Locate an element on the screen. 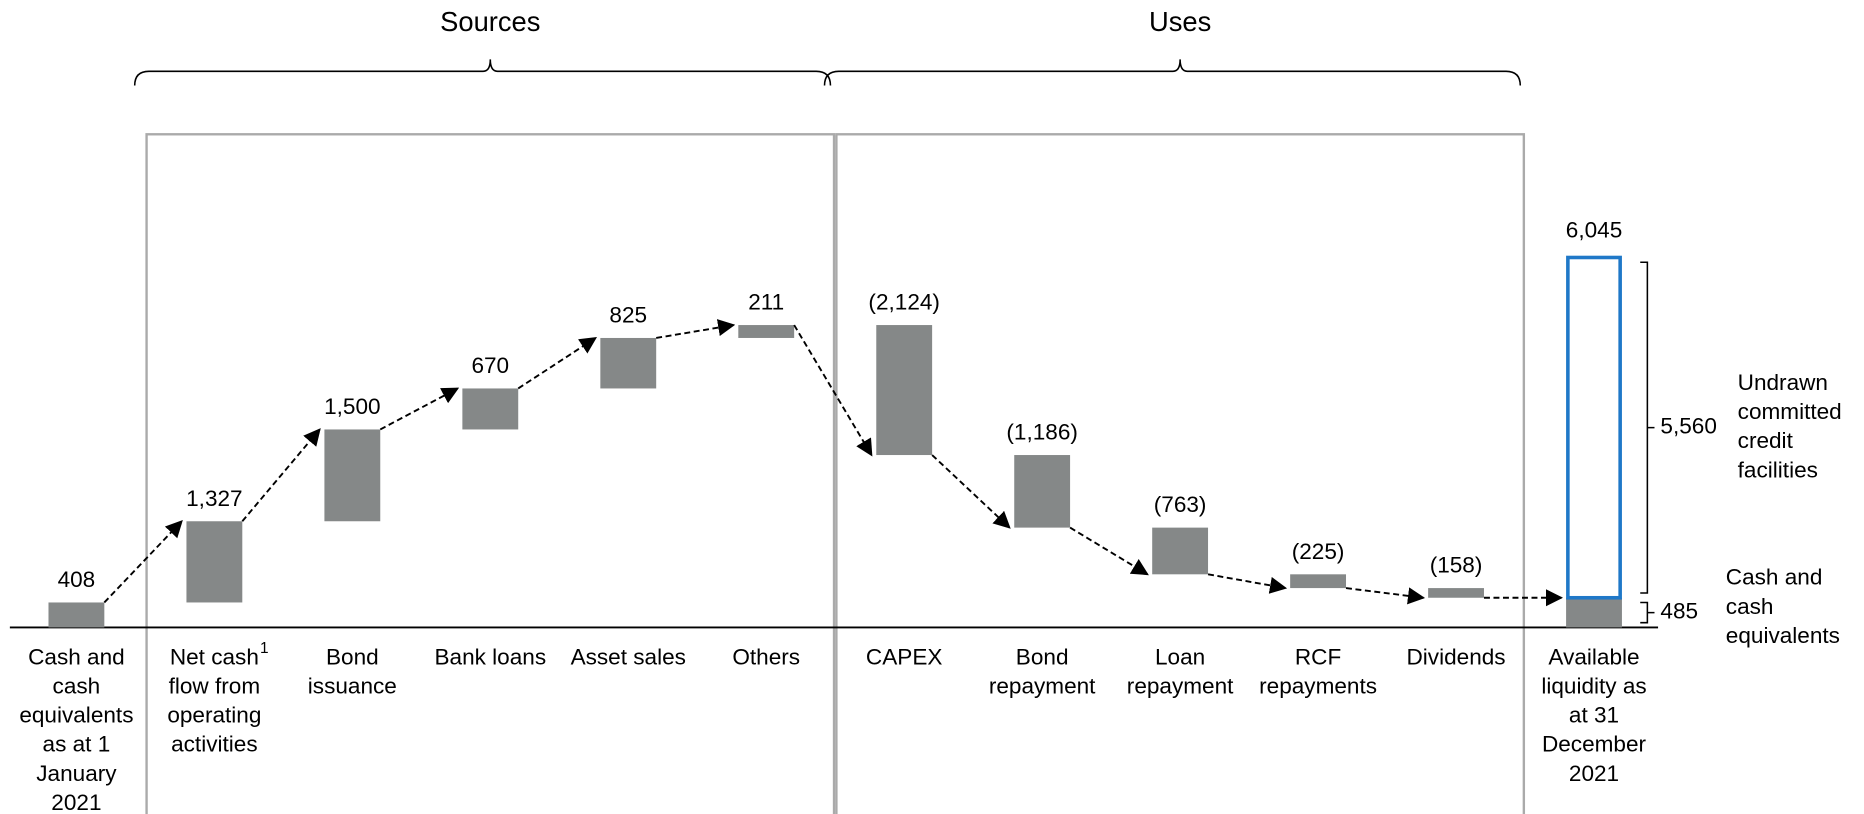 This screenshot has height=814, width=1864. segment-value-label: 485 is located at coordinates (1679, 611).